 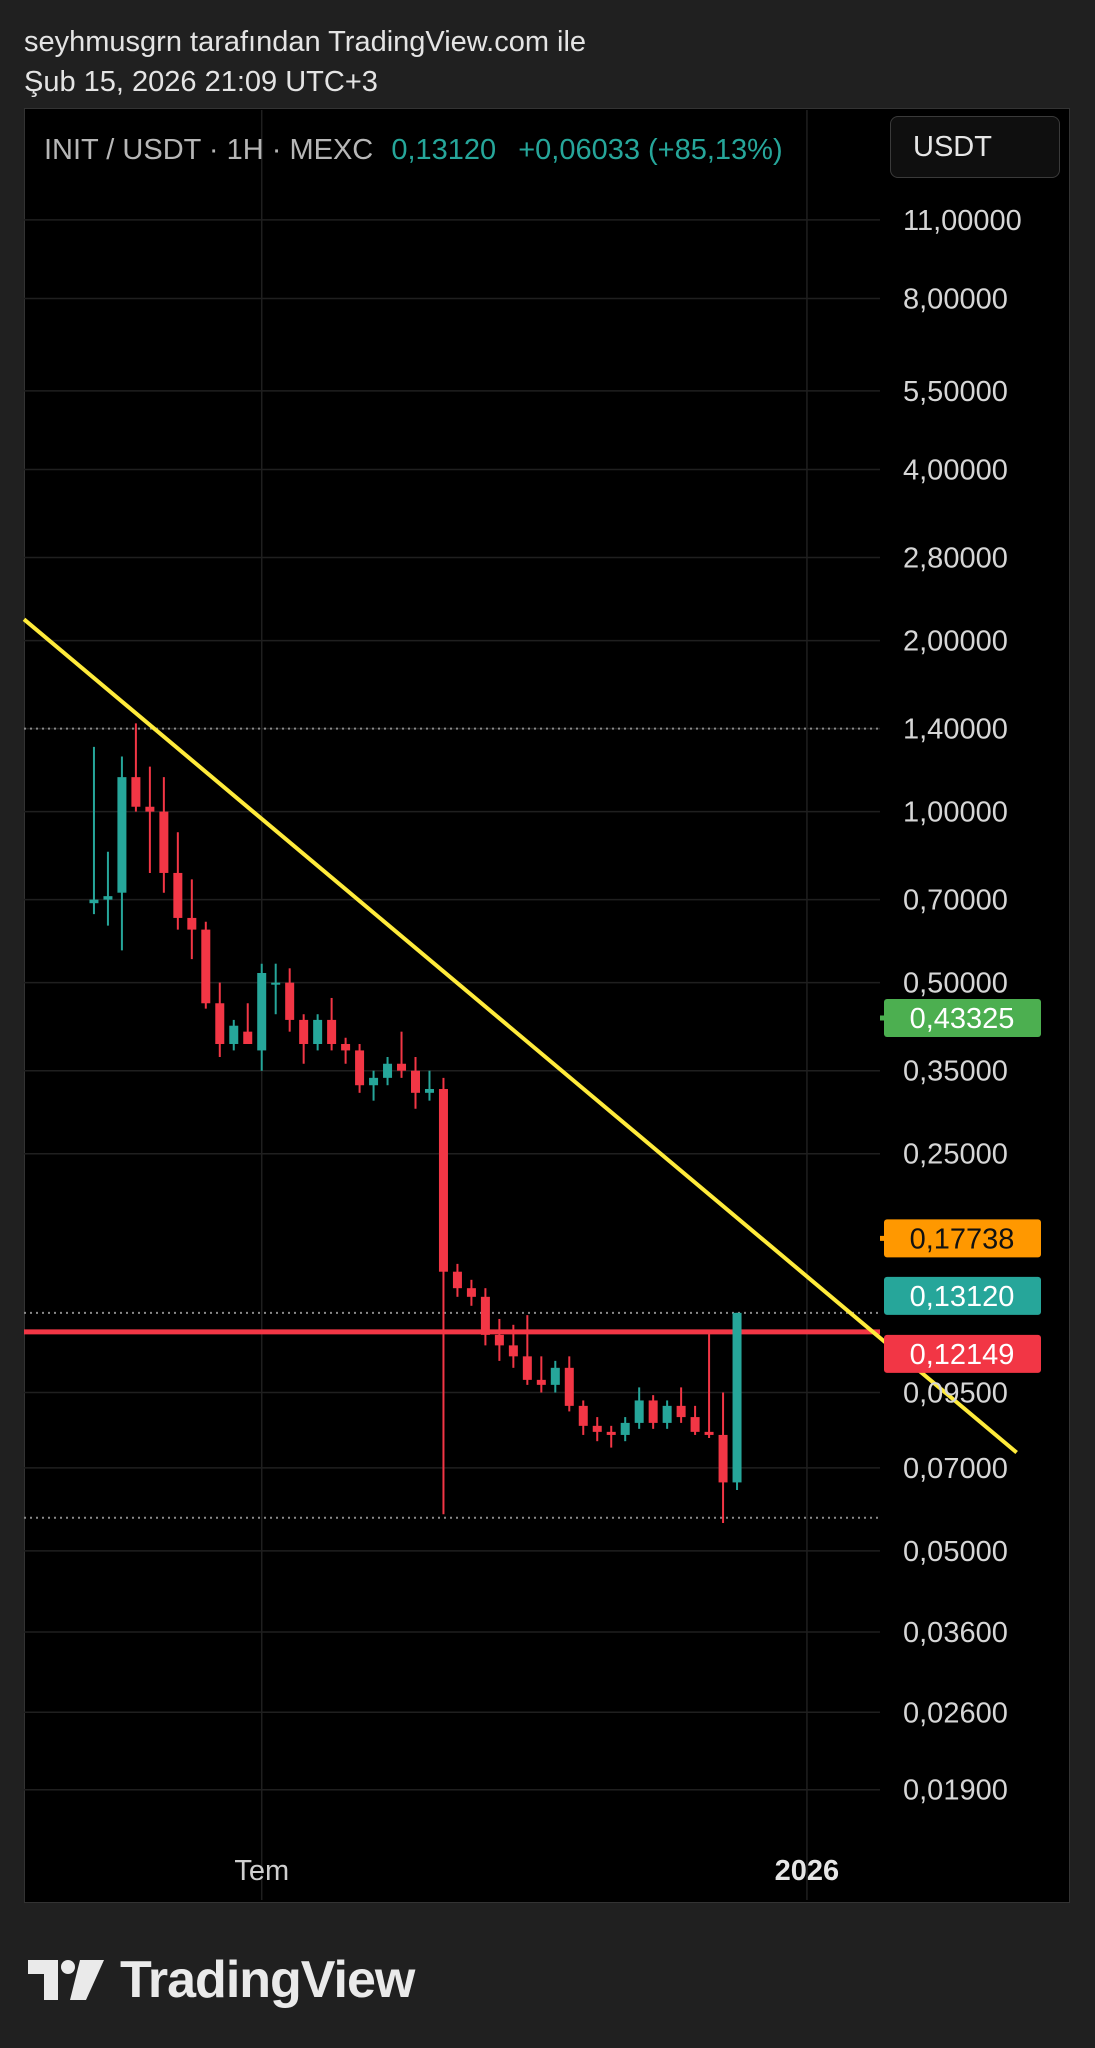 I want to click on y-tick-label: 4,00000, so click(x=955, y=471).